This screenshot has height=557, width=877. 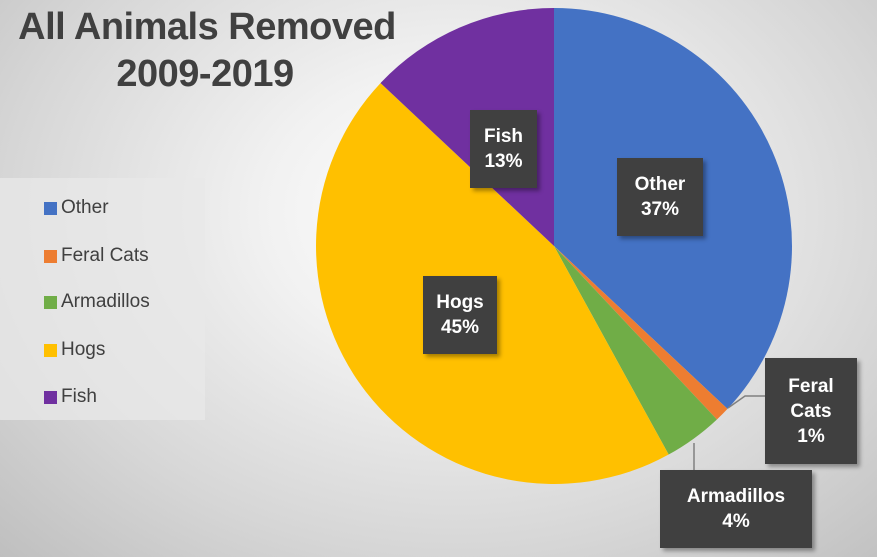 I want to click on data-label-hogs-name: Hogs, so click(x=460, y=302).